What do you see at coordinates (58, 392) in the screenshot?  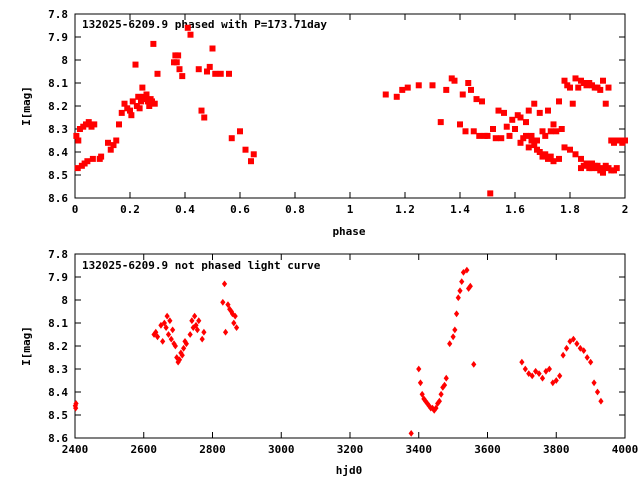 I see `unphased-y-tick-label: 8.4` at bounding box center [58, 392].